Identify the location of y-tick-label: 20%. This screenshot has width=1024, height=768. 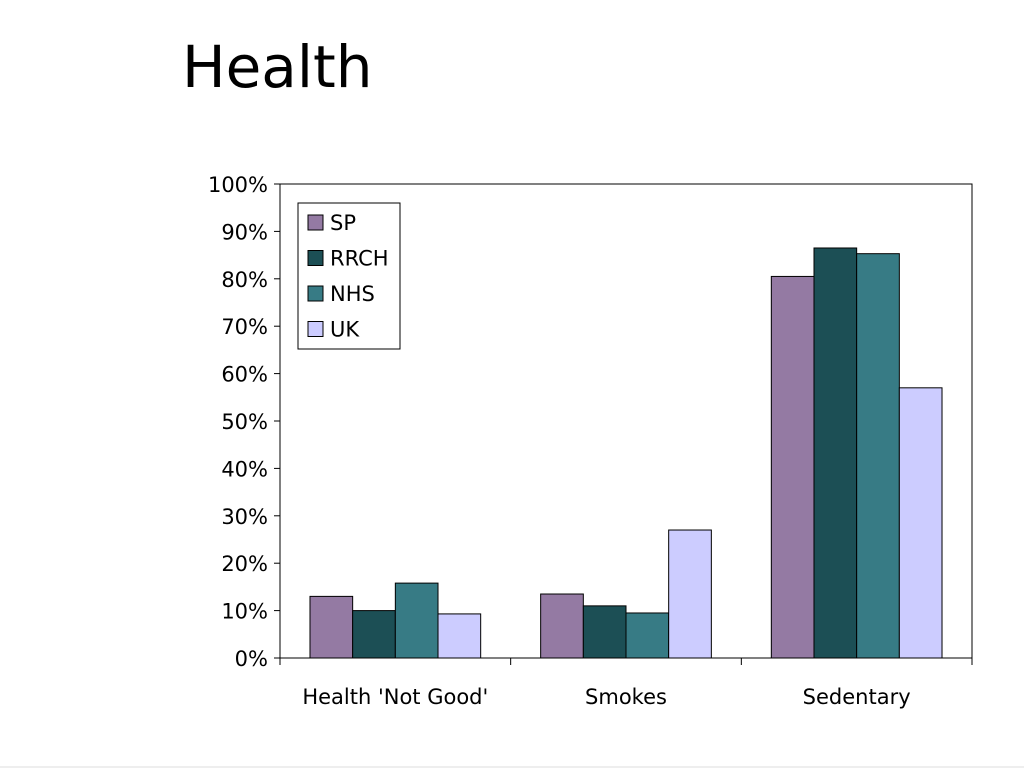
(244, 564).